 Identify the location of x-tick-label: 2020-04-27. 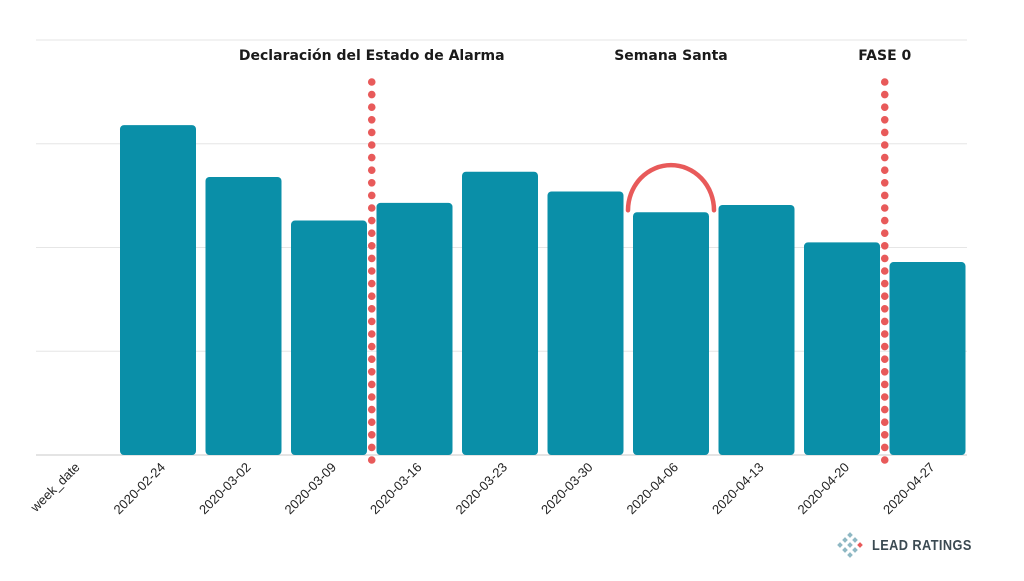
(909, 489).